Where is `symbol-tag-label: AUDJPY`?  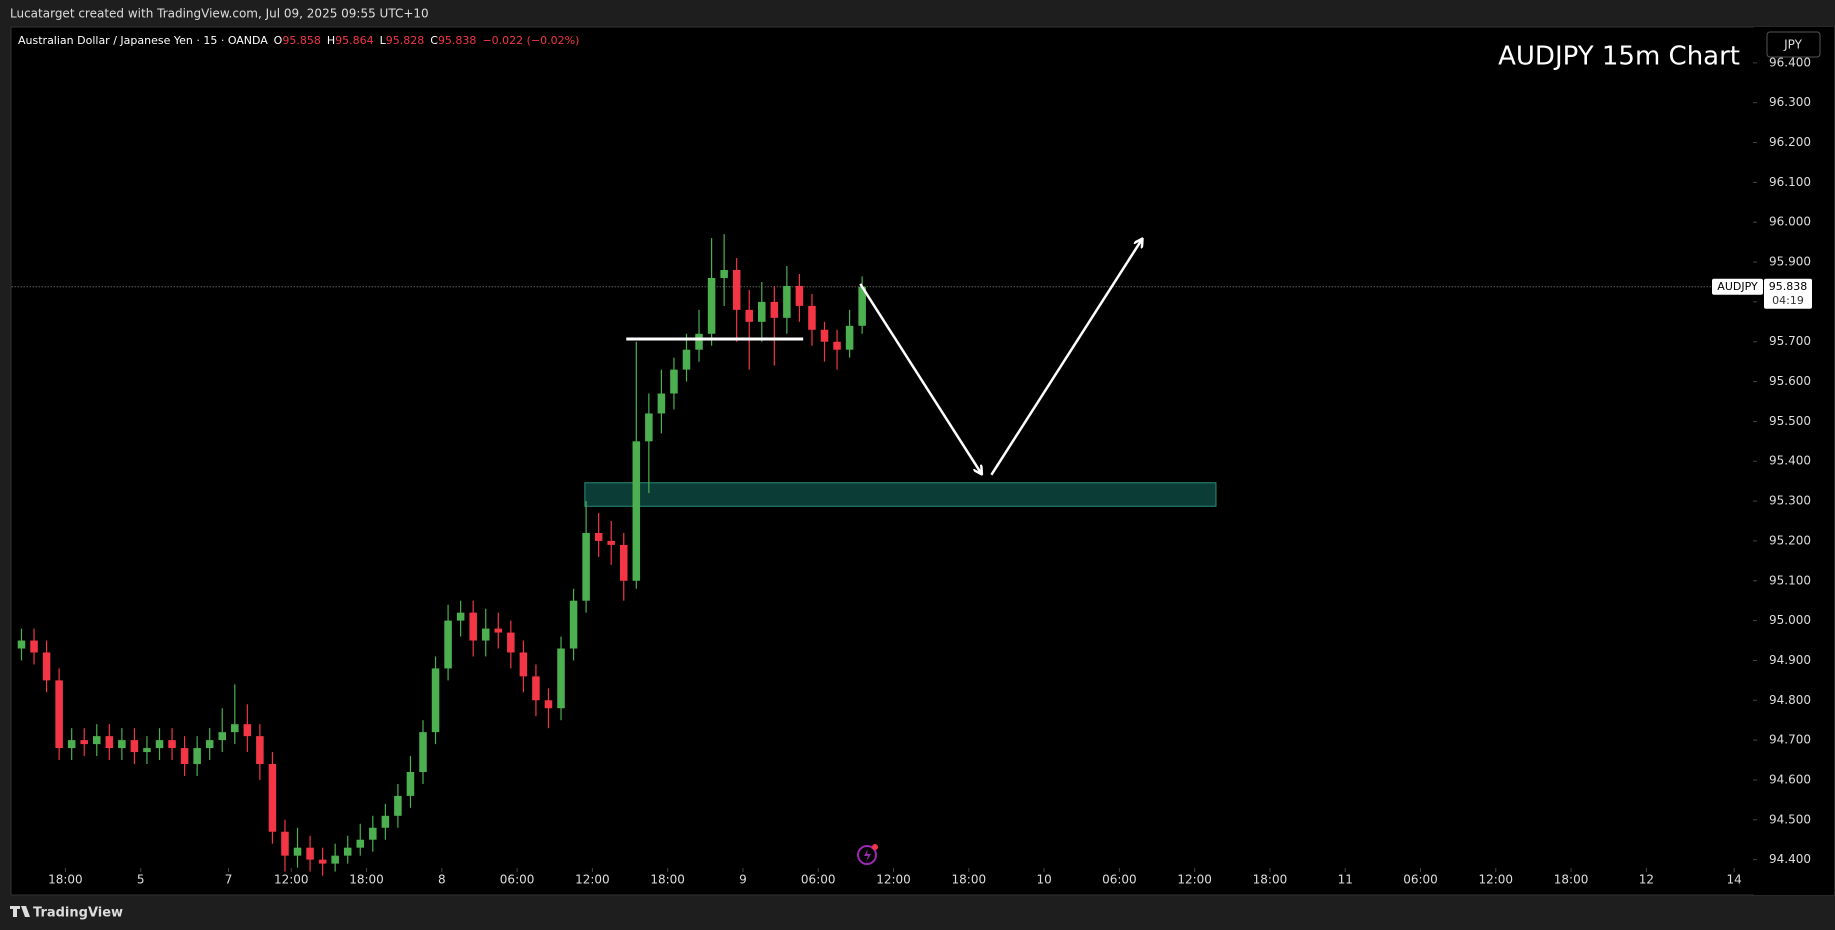
symbol-tag-label: AUDJPY is located at coordinates (1737, 286).